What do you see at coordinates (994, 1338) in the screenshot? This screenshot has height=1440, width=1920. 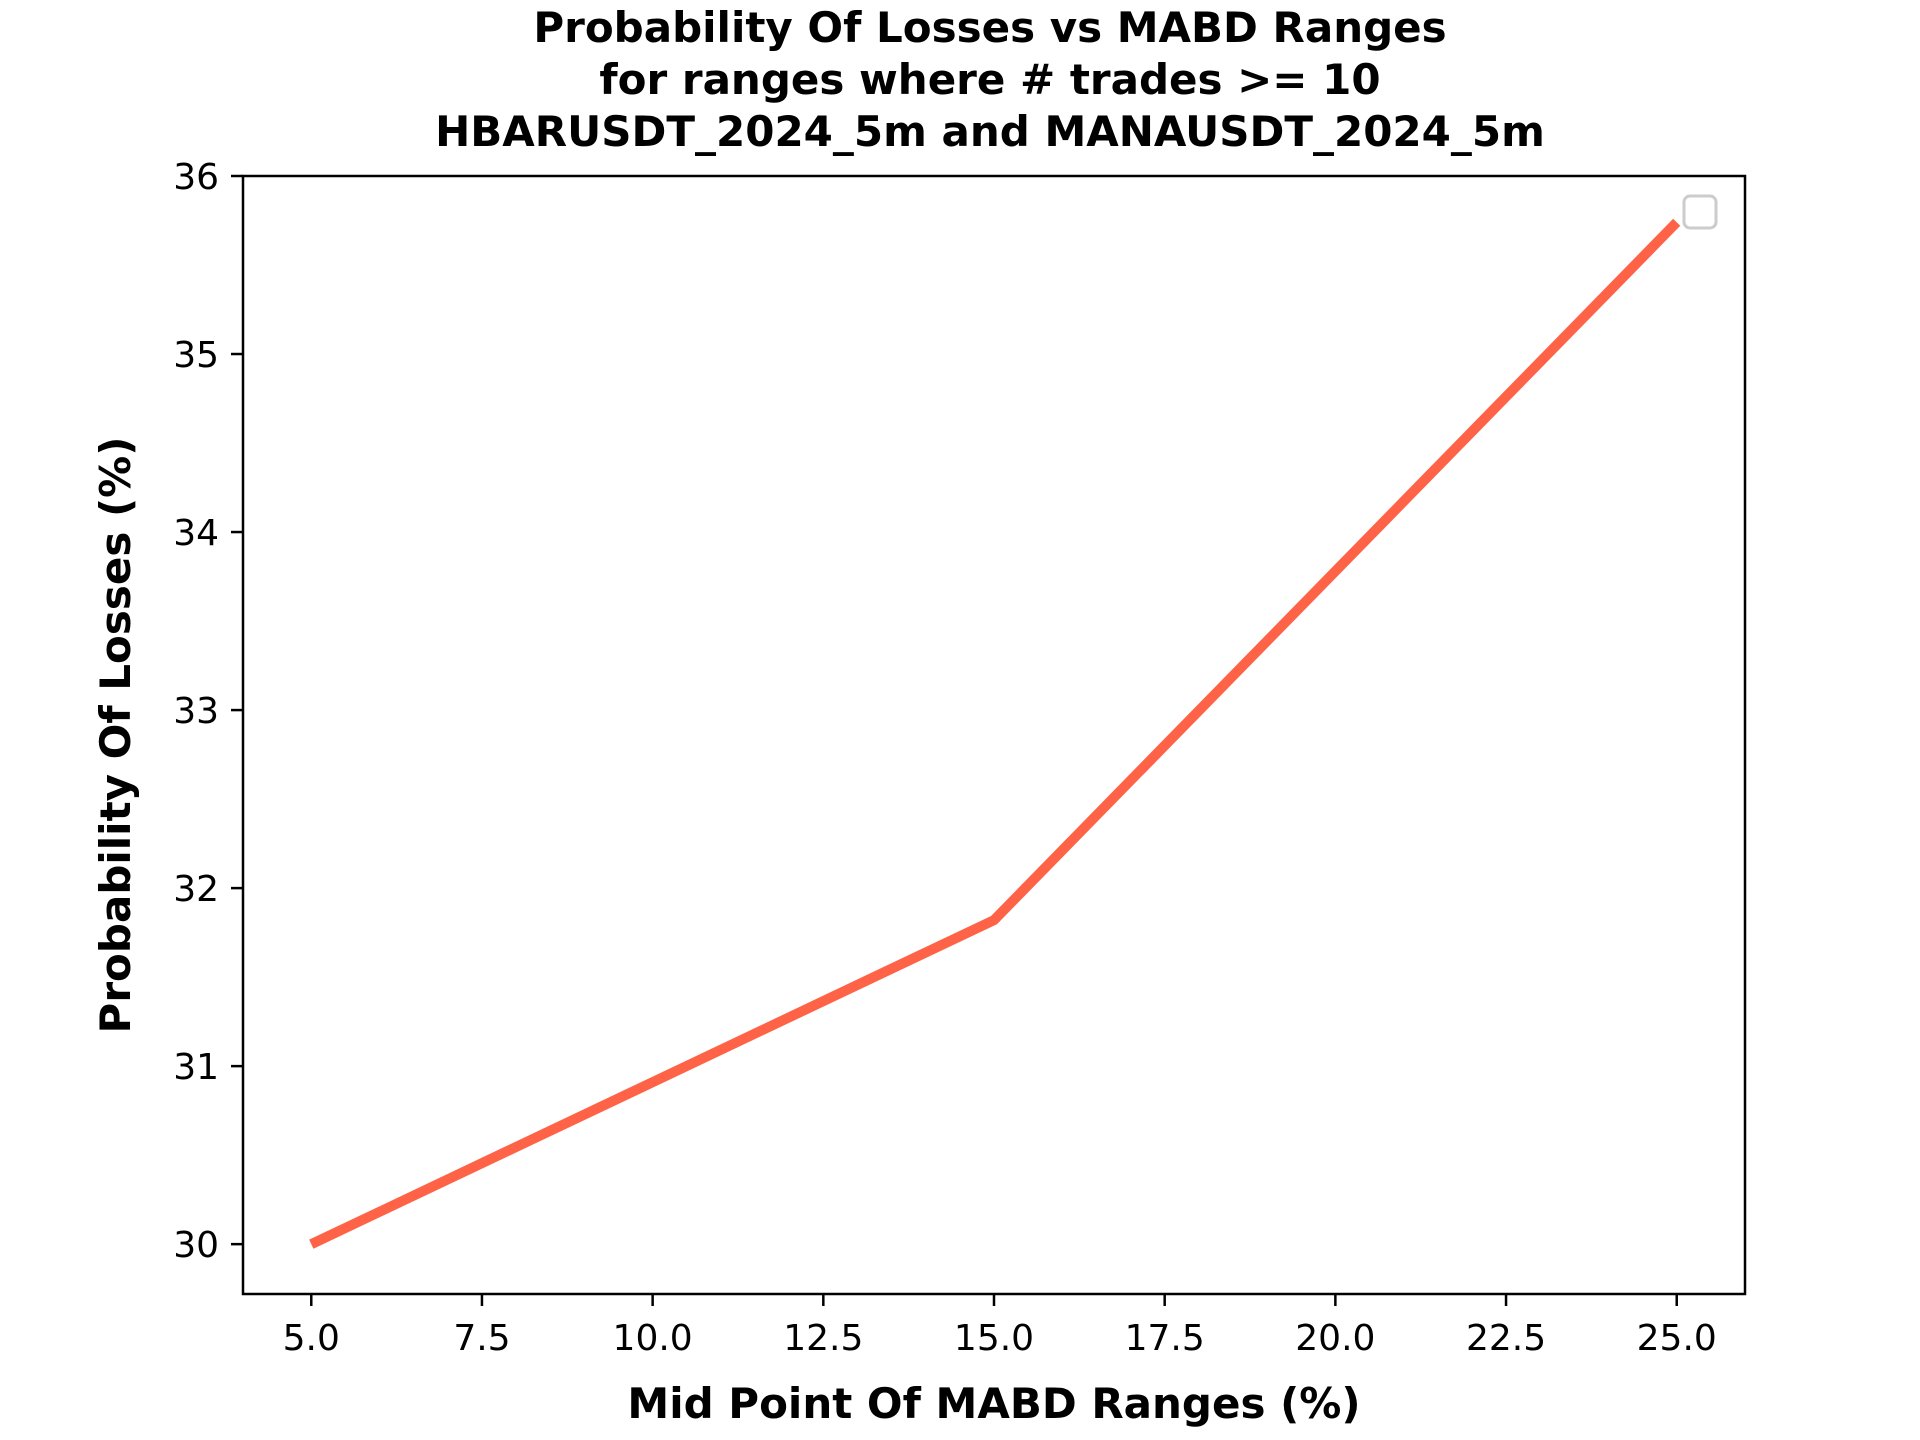 I see `x-tick-label: 15.0` at bounding box center [994, 1338].